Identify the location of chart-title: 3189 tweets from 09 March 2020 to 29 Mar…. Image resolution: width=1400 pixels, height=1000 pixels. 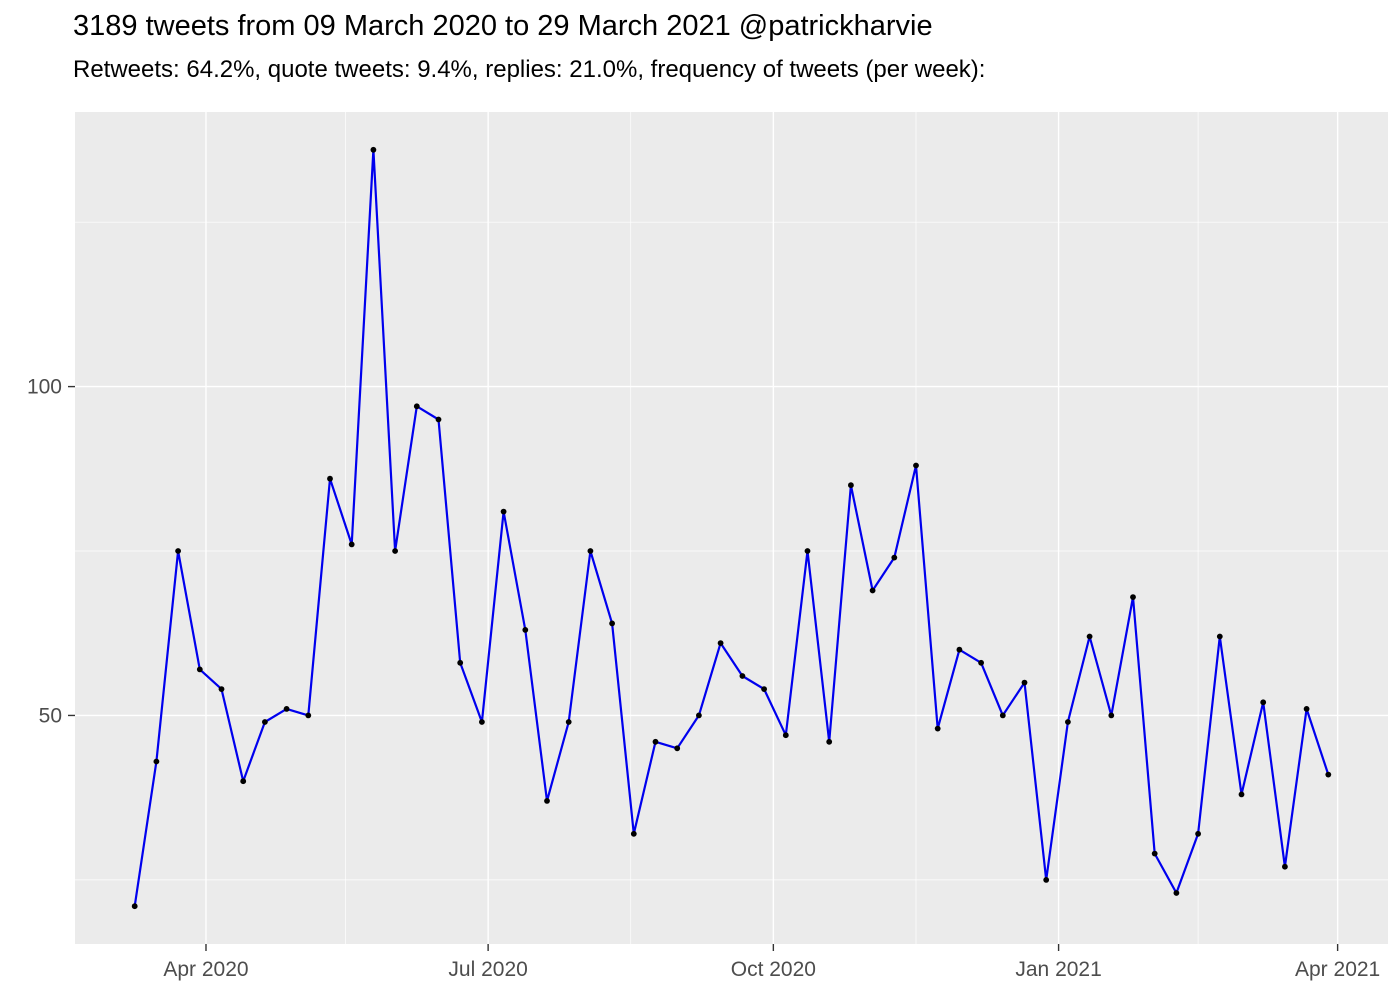
(503, 26).